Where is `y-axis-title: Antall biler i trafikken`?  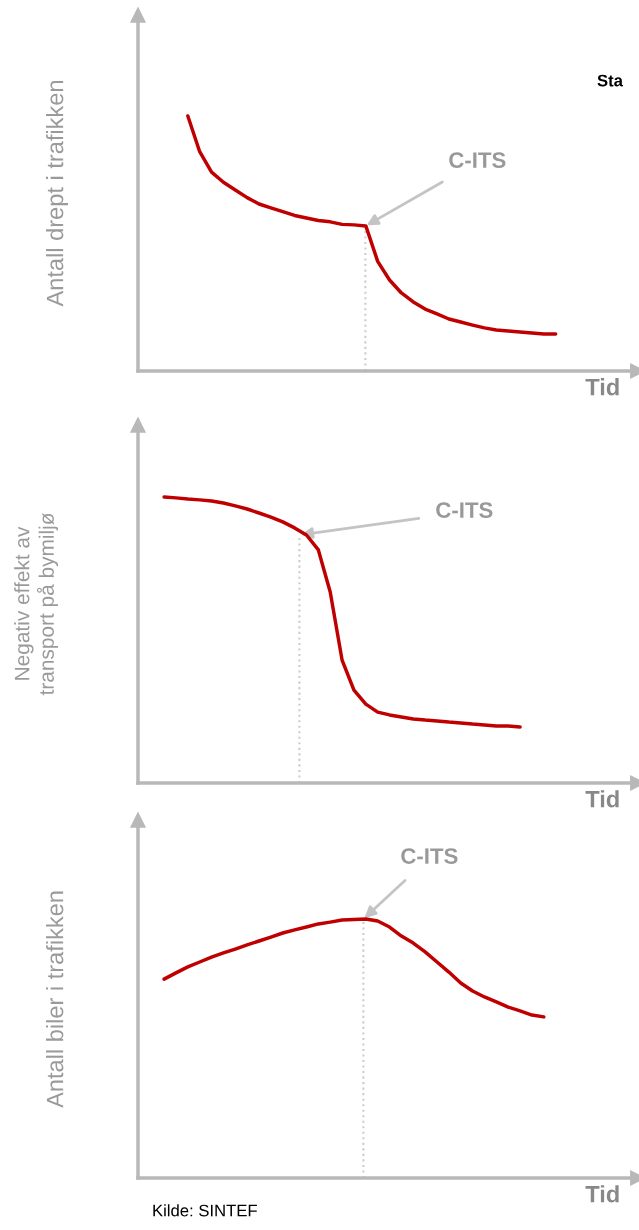
y-axis-title: Antall biler i trafikken is located at coordinates (55, 999).